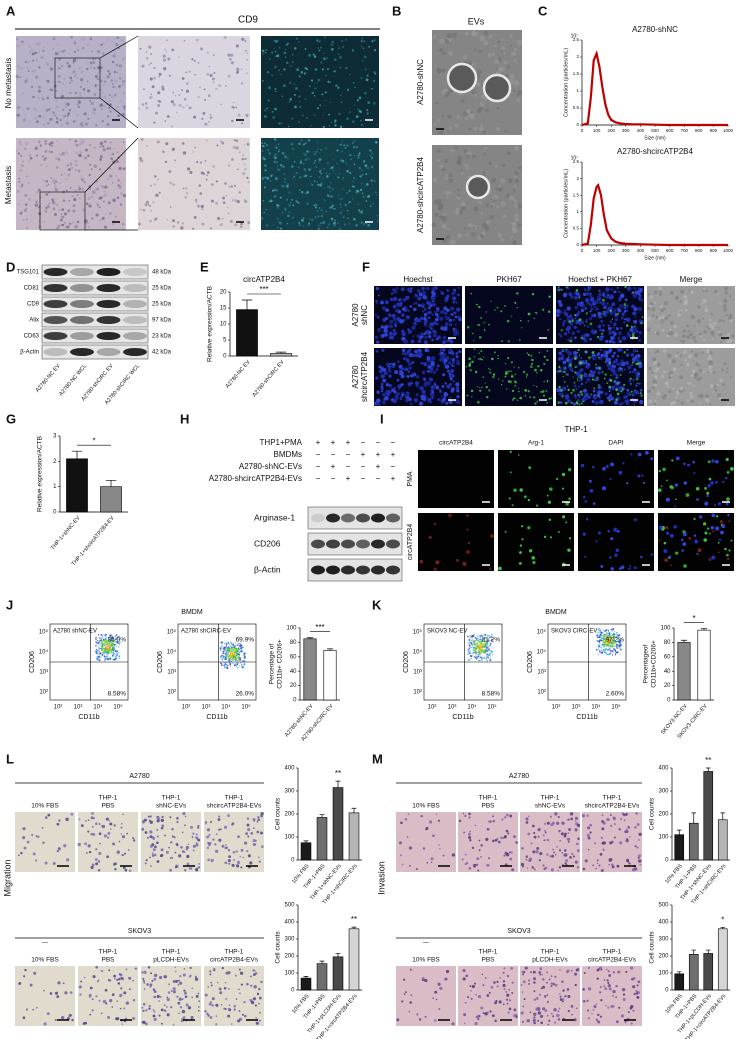 Image resolution: width=737 pixels, height=1039 pixels. Describe the element at coordinates (696, 443) in the screenshot. I see `column-header: Merge` at that location.